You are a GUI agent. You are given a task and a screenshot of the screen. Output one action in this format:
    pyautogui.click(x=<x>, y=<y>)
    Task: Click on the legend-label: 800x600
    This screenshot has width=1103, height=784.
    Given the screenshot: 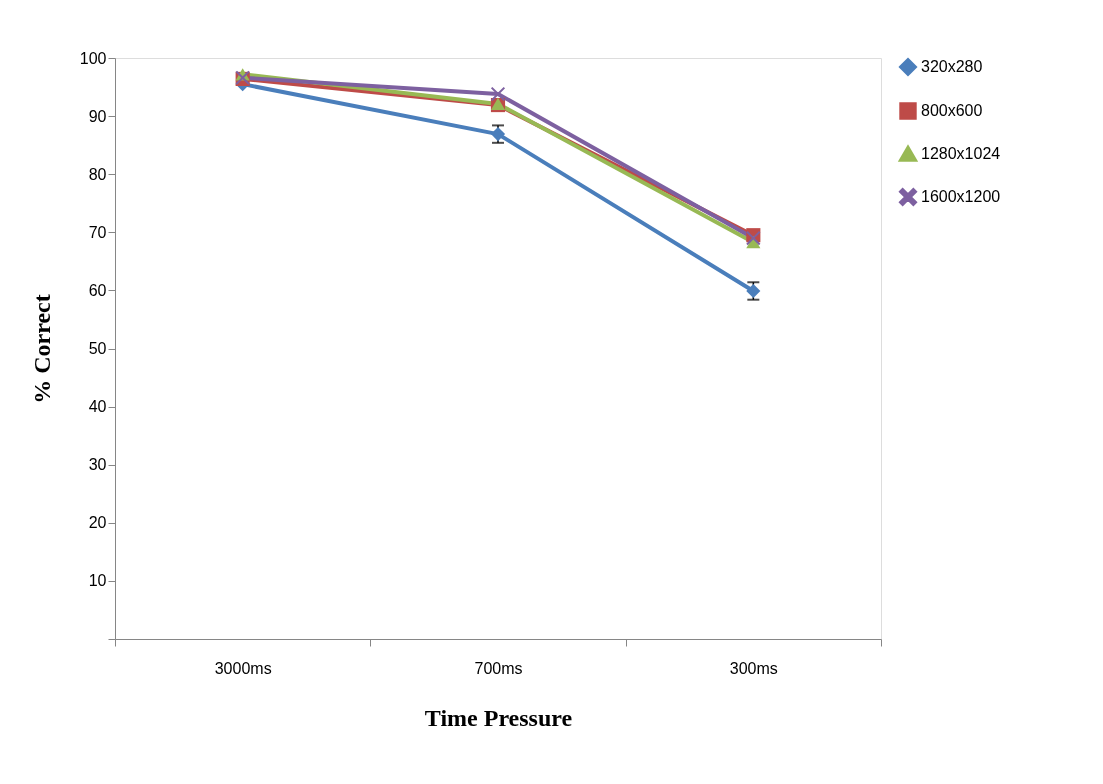 What is the action you would take?
    pyautogui.click(x=952, y=110)
    